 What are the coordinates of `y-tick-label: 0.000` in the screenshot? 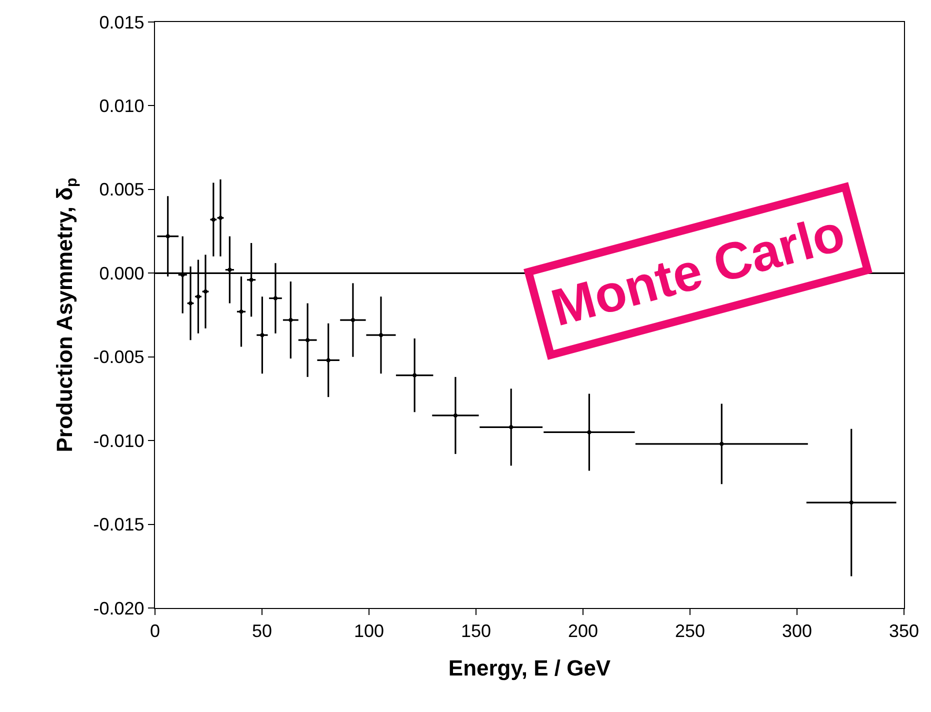 It's located at (121, 273).